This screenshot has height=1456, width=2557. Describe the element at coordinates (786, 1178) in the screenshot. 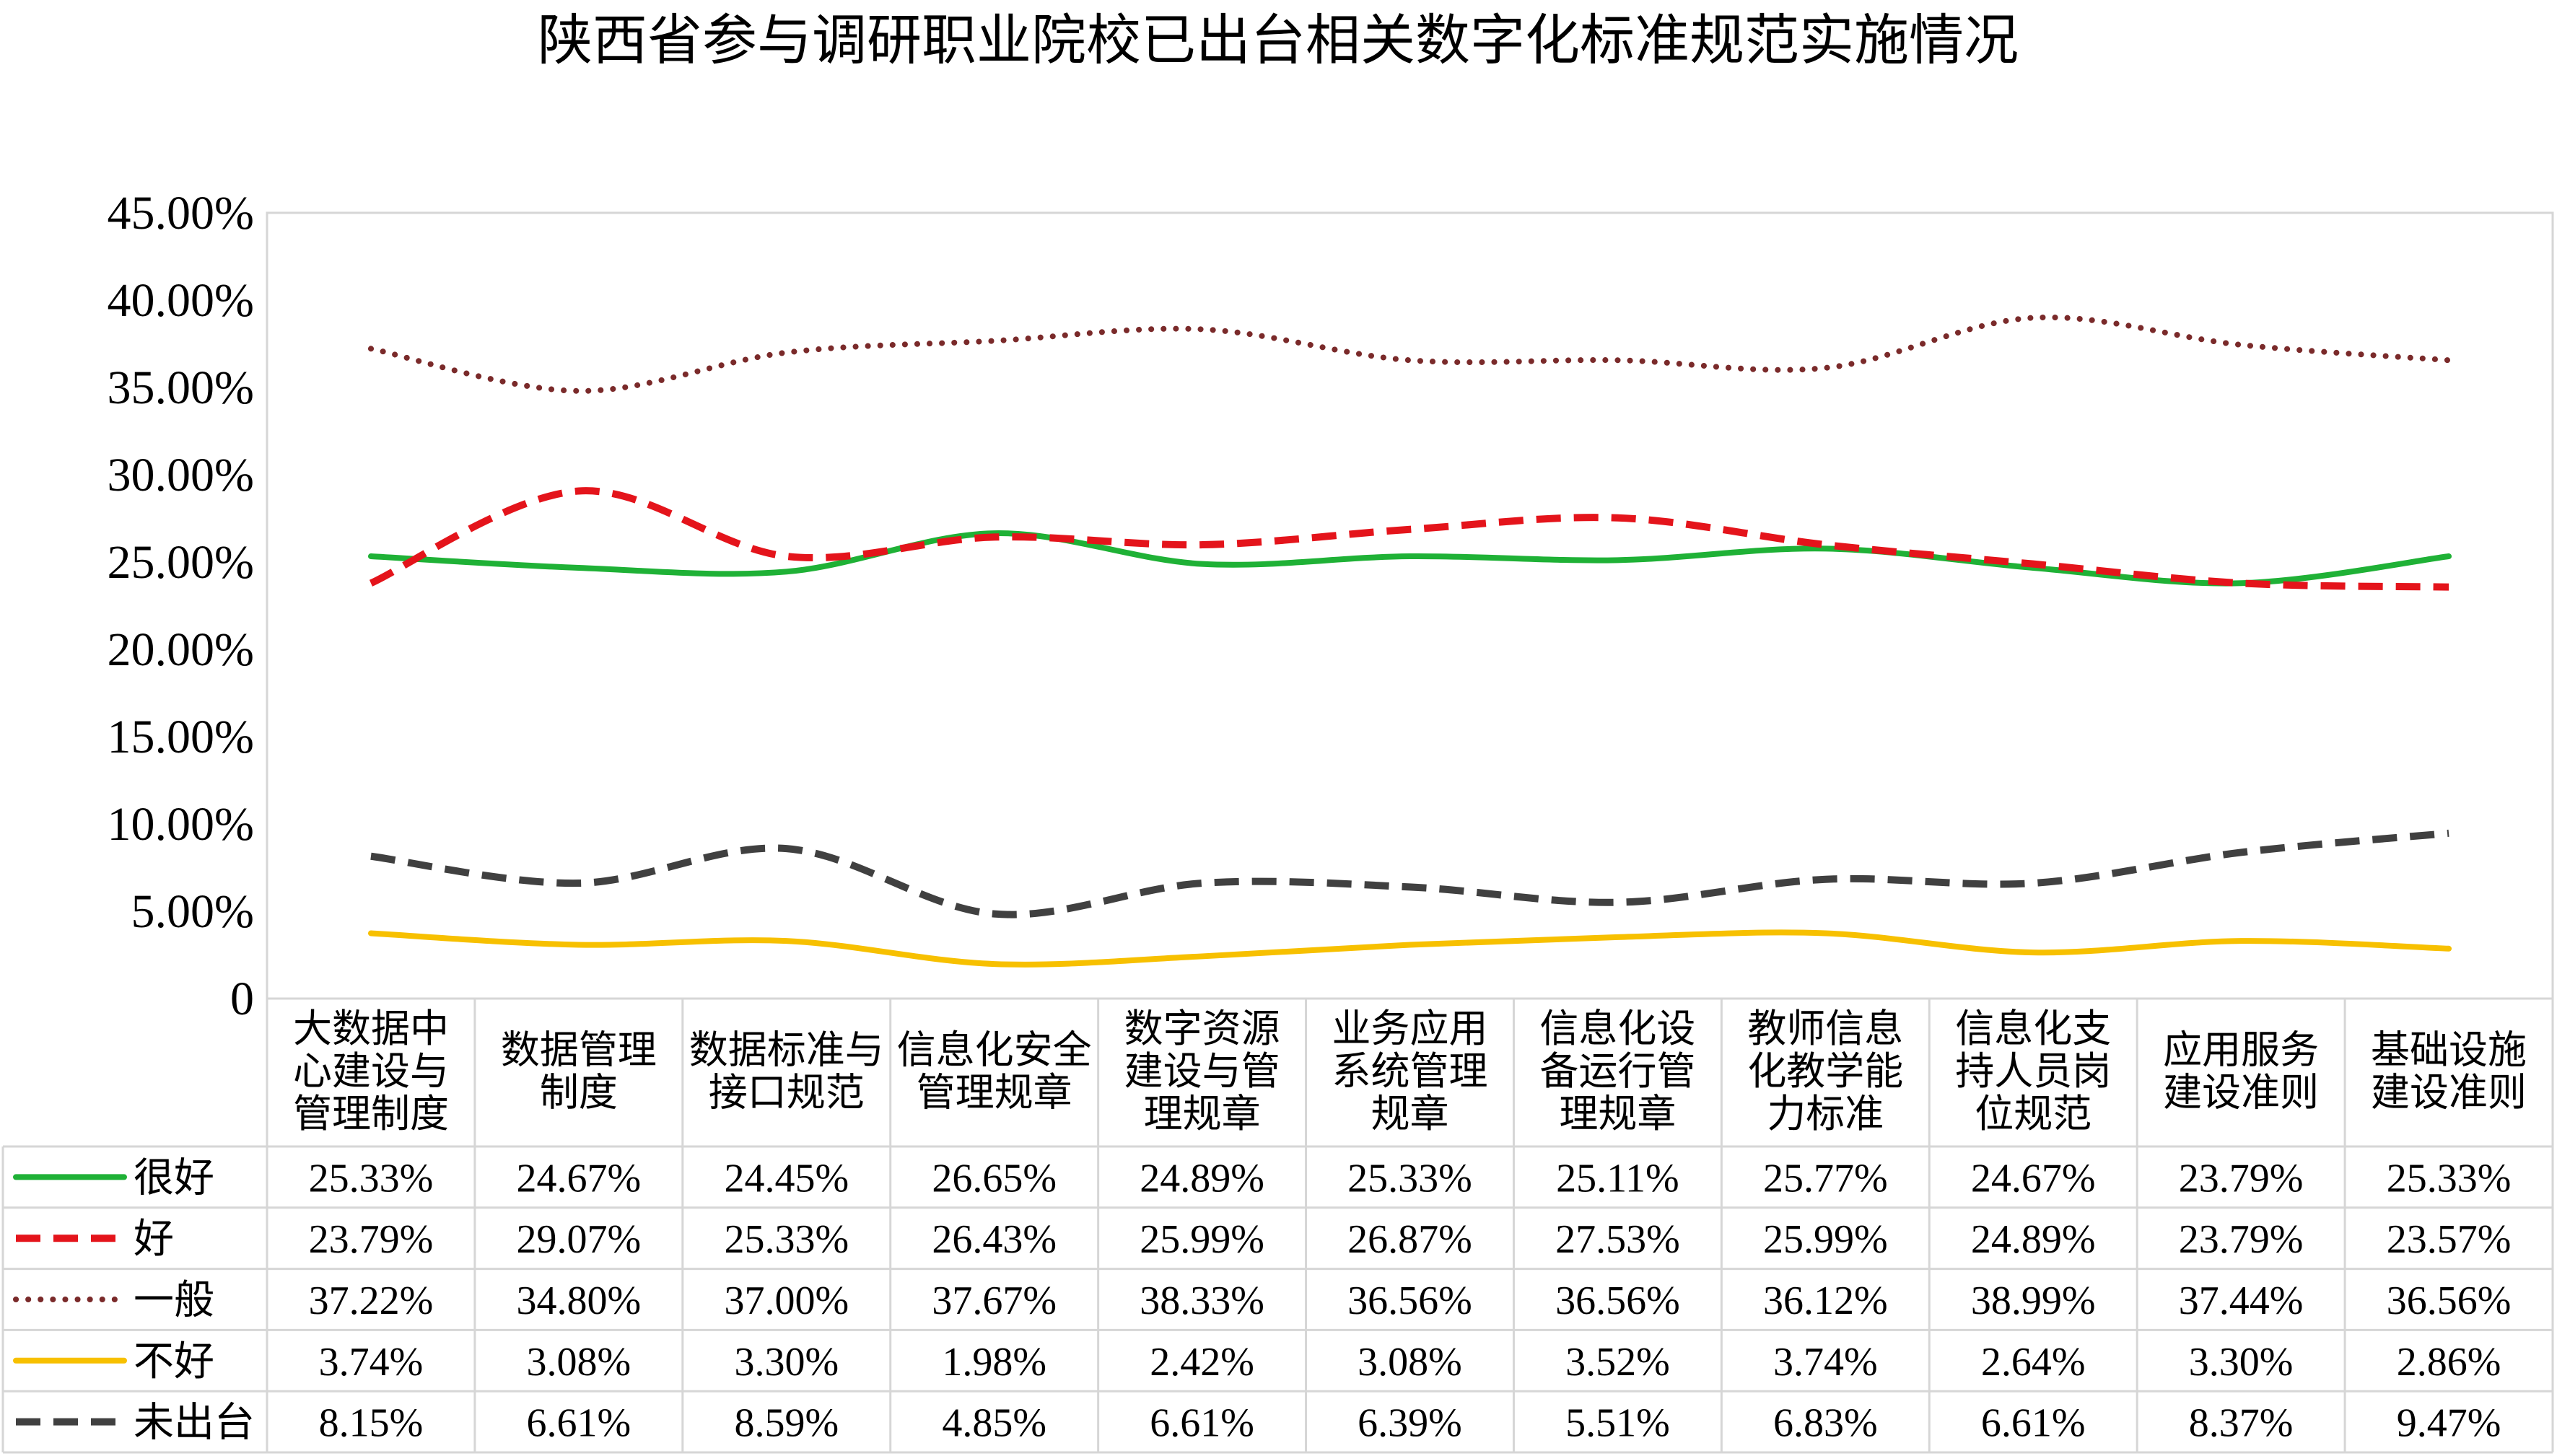

I see `table-cell-value: 24.45%` at that location.